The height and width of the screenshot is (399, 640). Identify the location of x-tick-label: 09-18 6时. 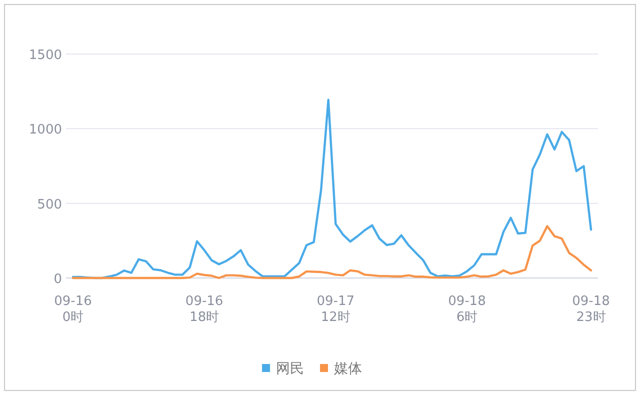
(467, 309).